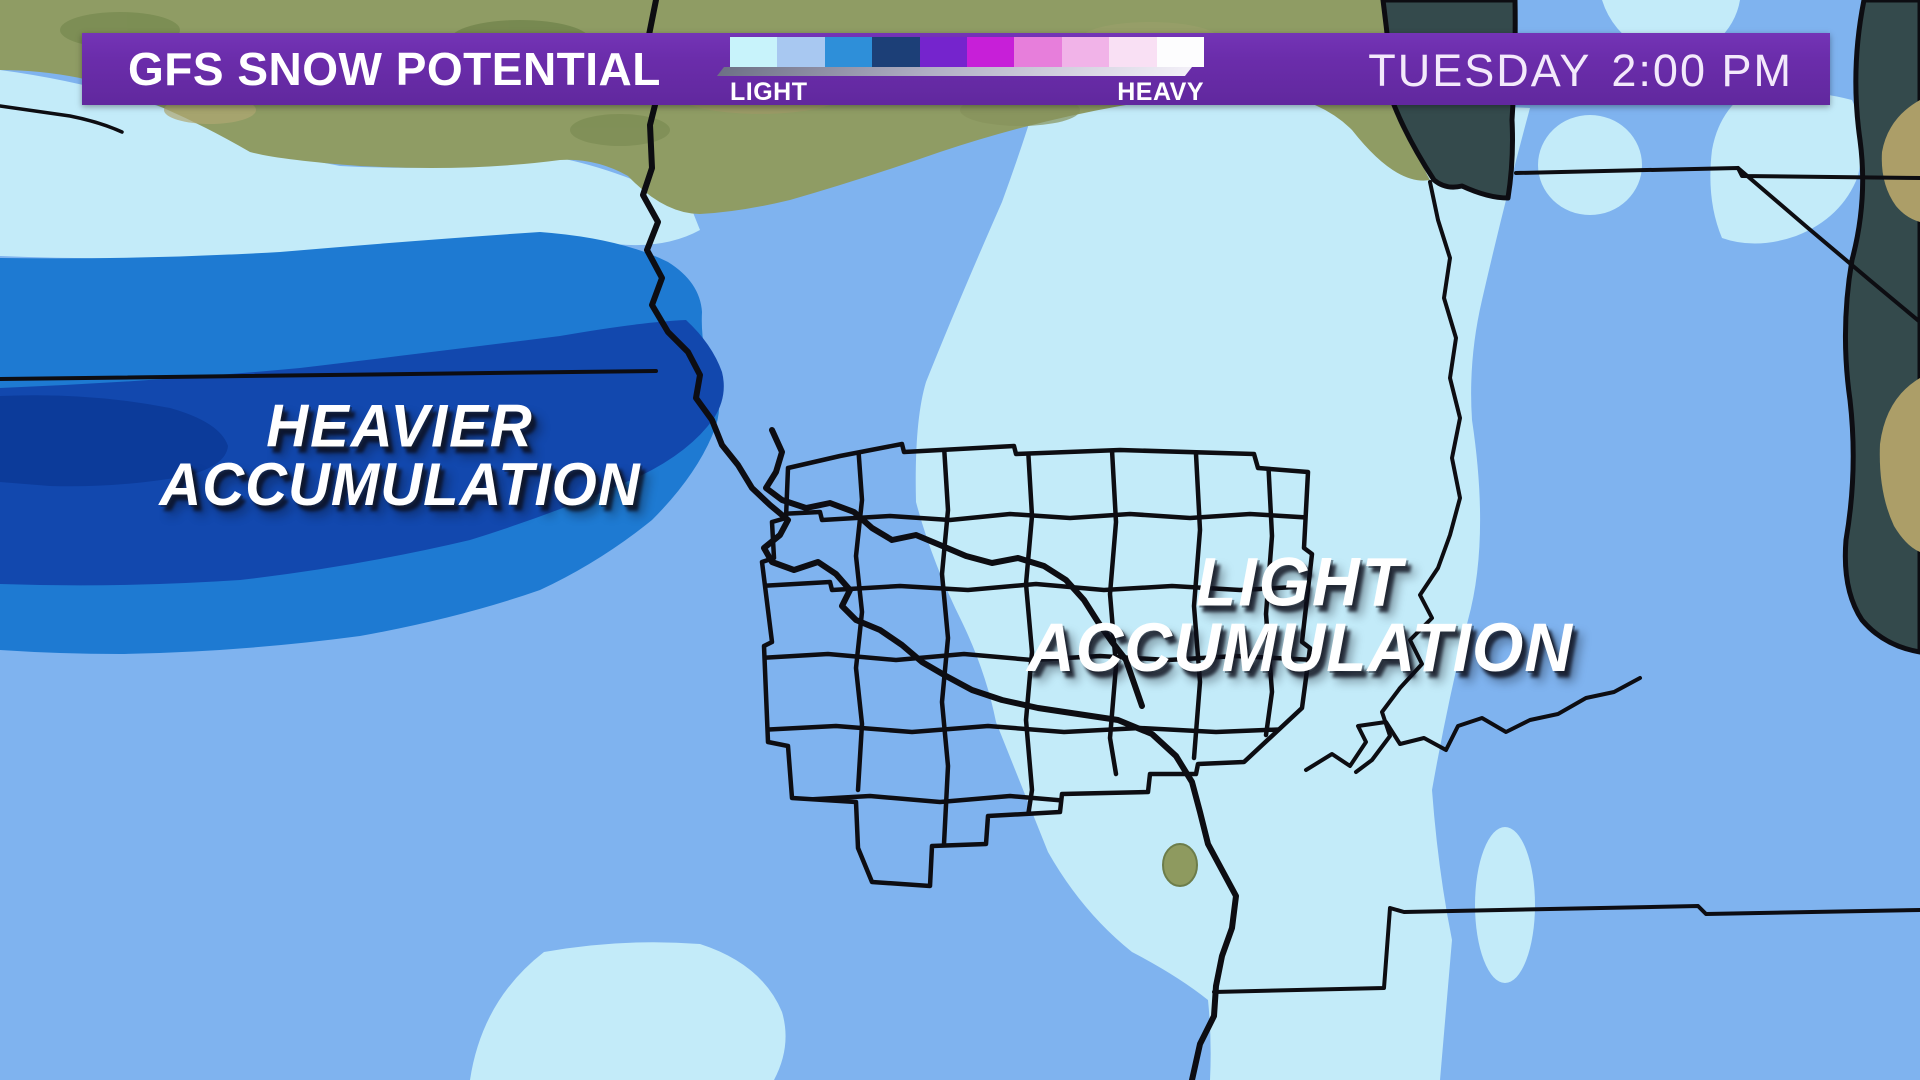 This screenshot has width=1920, height=1080. I want to click on snow-scale-legend: LIGHT HEAVY, so click(960, 72).